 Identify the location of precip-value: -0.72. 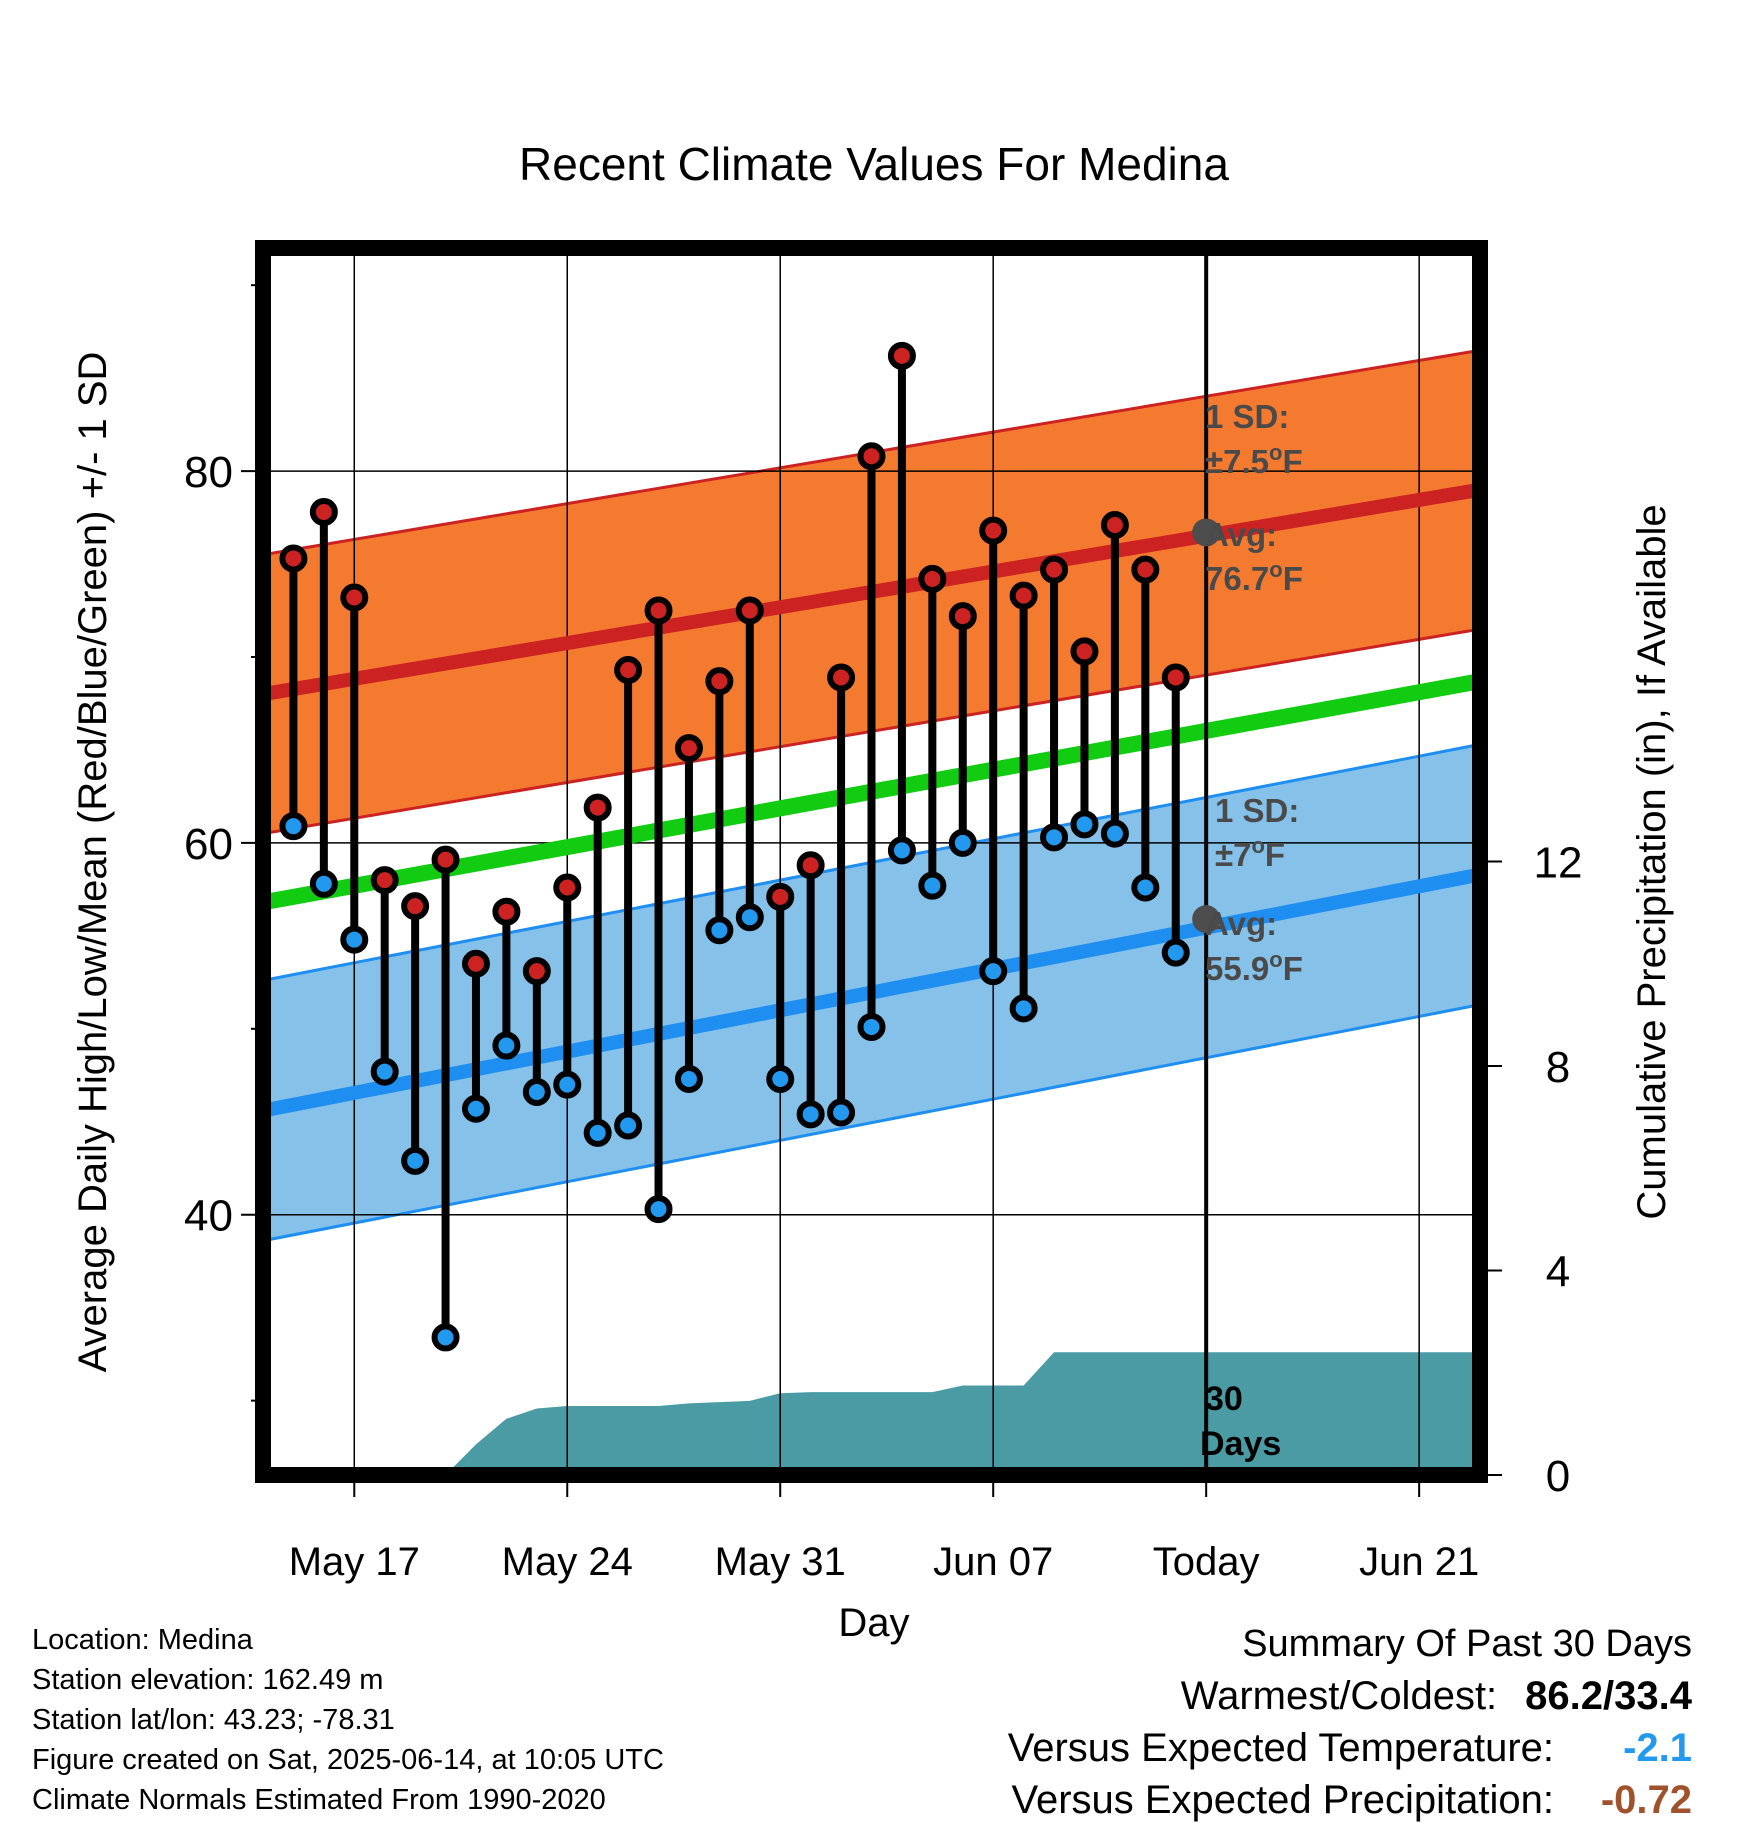
(1646, 1800).